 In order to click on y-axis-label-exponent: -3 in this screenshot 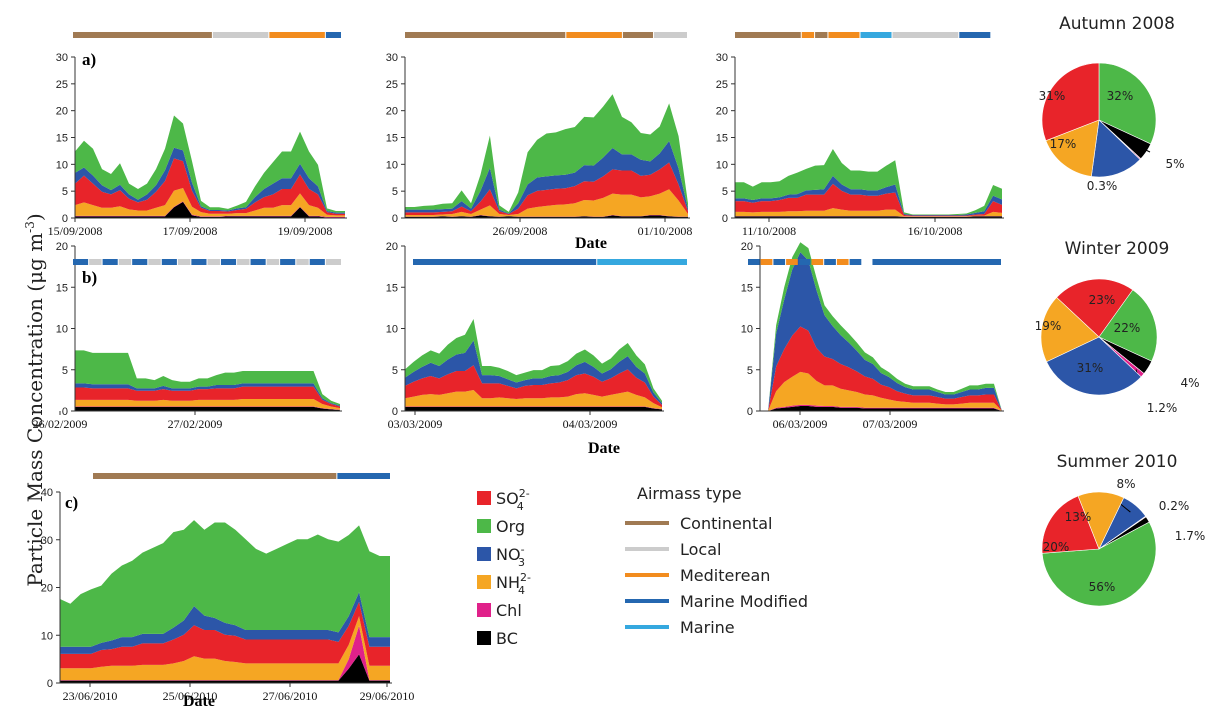, I will do `click(30, 227)`.